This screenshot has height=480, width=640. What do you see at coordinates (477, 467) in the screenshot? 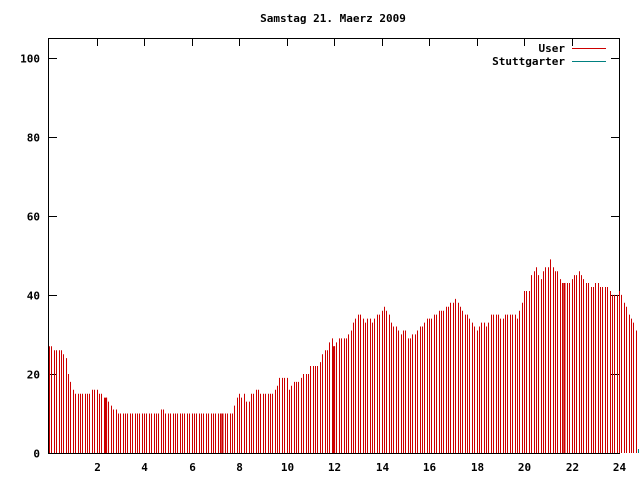
I see `x-tick-label: 18` at bounding box center [477, 467].